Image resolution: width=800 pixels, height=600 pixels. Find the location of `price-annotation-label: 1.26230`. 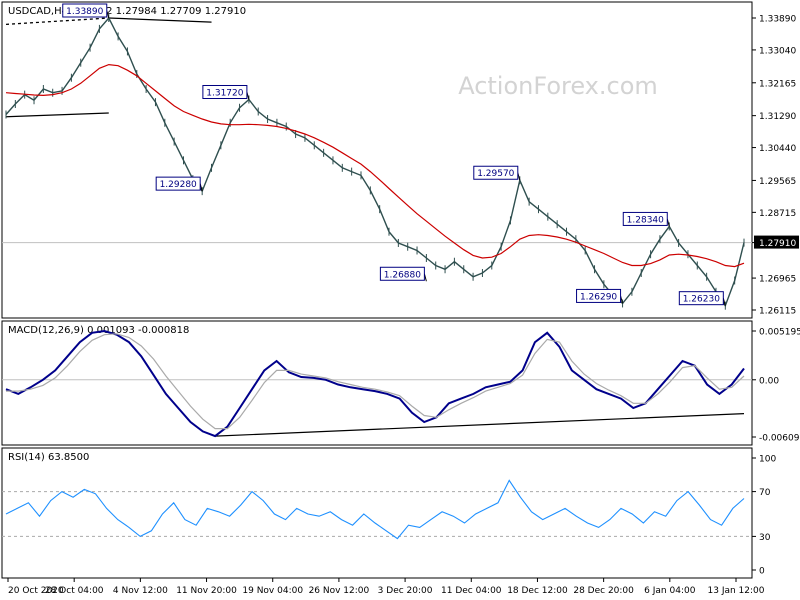

price-annotation-label: 1.26230 is located at coordinates (701, 300).